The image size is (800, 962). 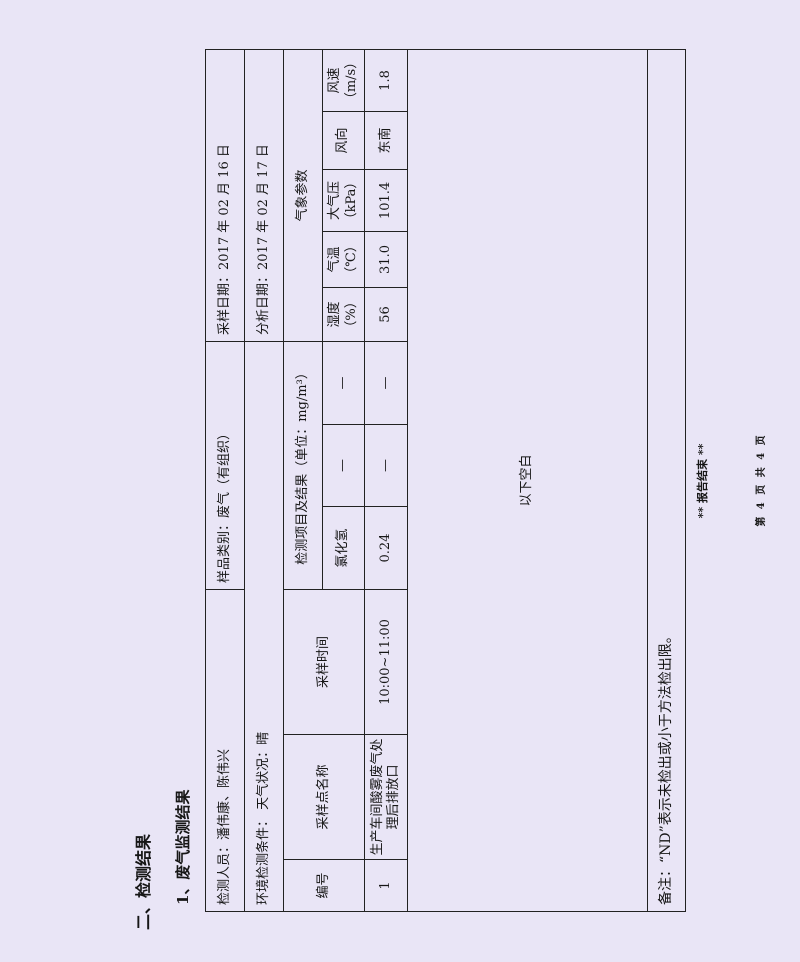 I want to click on header-no: 编号, so click(x=324, y=885).